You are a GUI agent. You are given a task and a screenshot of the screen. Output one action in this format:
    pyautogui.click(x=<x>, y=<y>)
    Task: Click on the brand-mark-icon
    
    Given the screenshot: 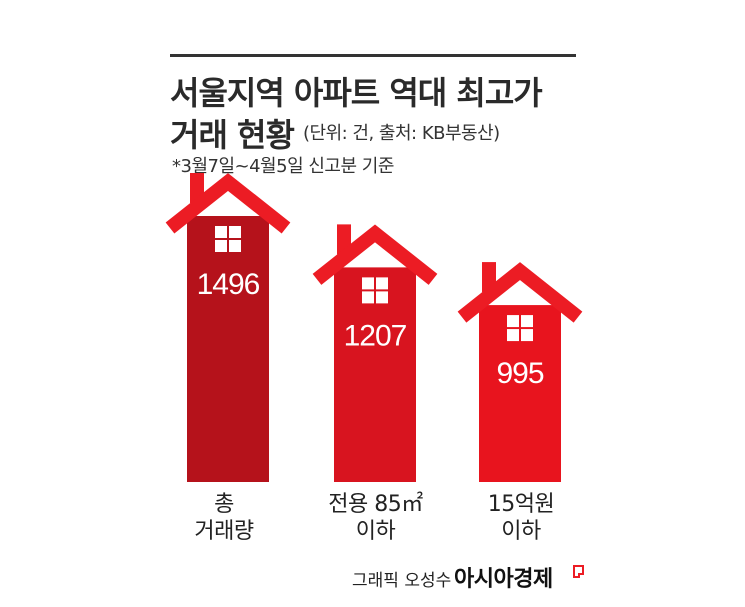 What is the action you would take?
    pyautogui.click(x=578, y=571)
    